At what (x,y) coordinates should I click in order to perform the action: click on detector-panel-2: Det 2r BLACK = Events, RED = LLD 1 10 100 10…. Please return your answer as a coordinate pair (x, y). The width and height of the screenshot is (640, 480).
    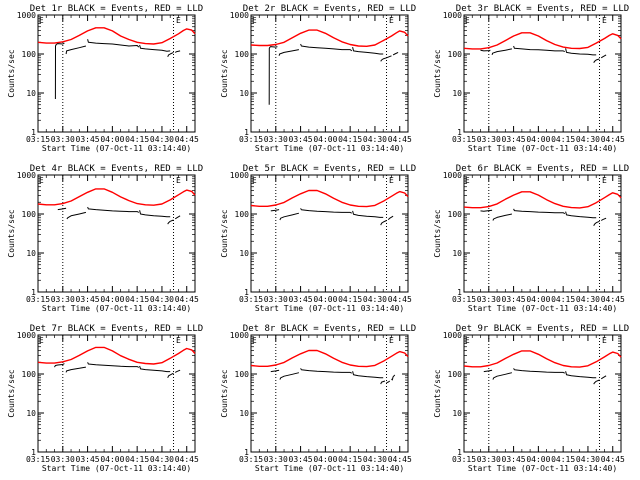
    Looking at the image, I should click on (319, 80).